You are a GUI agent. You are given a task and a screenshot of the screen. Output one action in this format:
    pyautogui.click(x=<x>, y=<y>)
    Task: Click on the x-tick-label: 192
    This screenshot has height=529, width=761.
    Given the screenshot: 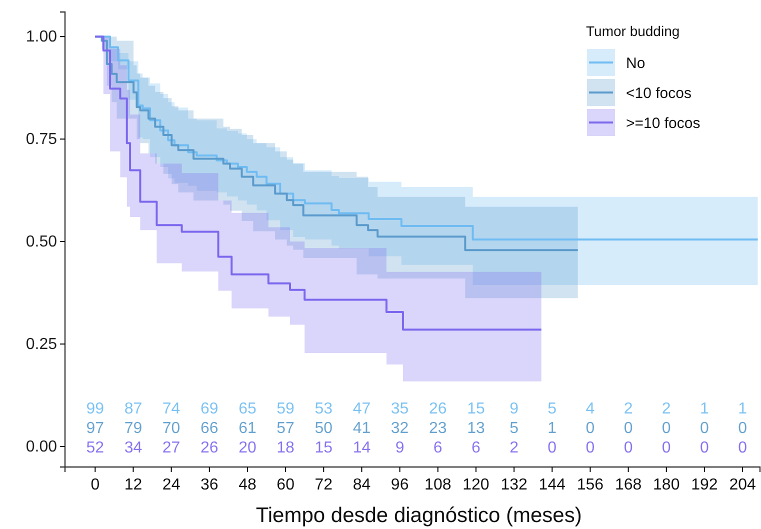 What is the action you would take?
    pyautogui.click(x=704, y=485)
    